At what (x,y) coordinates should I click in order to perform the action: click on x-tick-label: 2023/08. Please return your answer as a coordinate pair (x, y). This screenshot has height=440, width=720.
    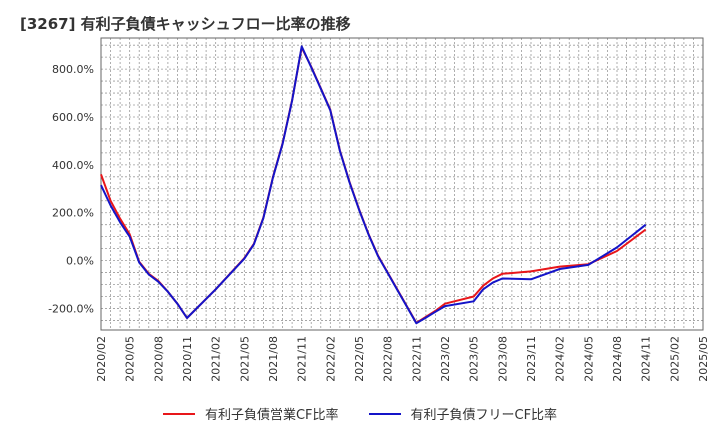
    Looking at the image, I should click on (502, 359).